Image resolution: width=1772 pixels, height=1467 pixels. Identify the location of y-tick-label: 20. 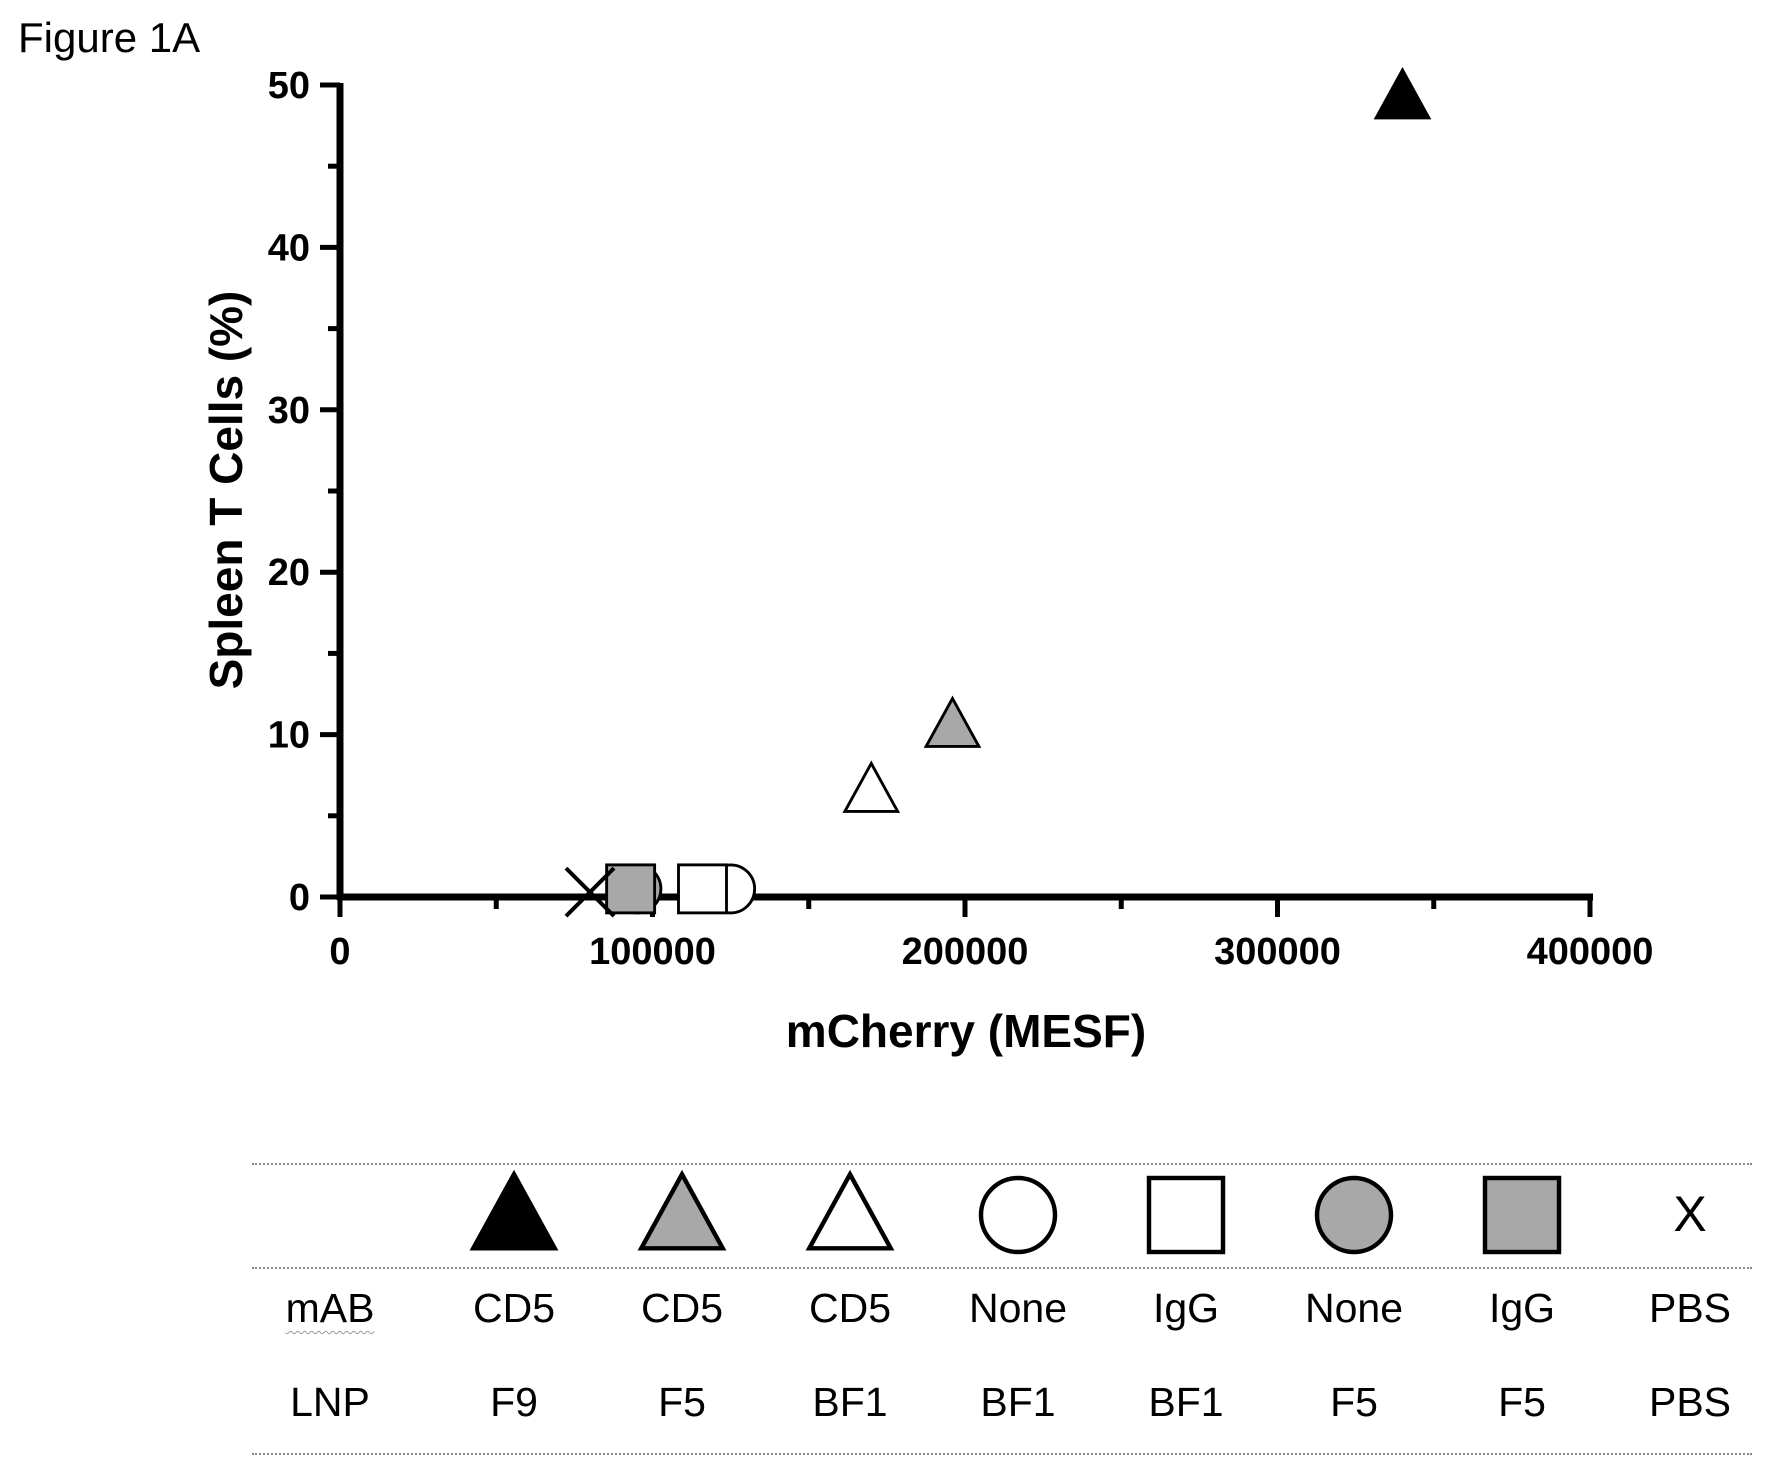
(289, 573).